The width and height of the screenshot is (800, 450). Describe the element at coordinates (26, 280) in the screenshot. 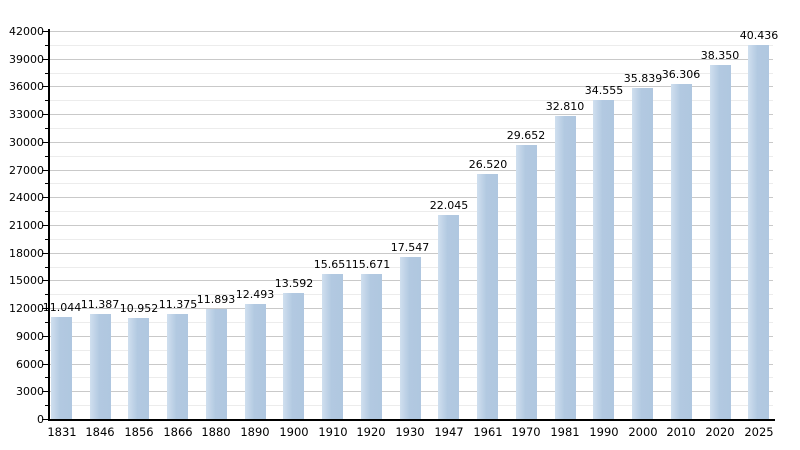

I see `y-tick-label: 15000` at that location.